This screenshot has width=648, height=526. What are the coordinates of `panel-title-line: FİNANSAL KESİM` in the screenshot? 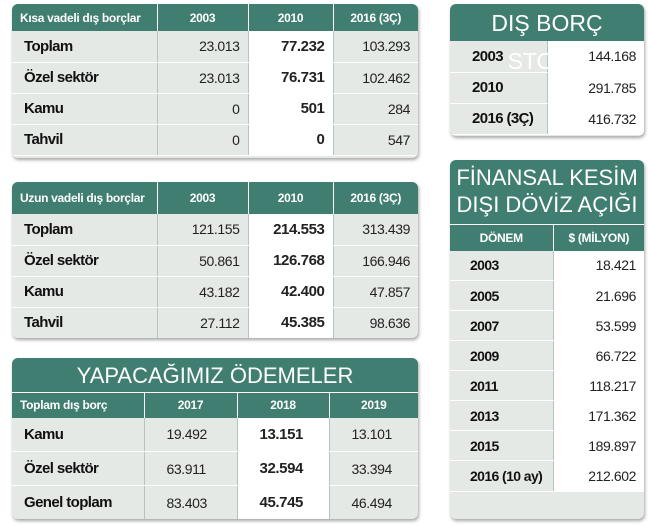 It's located at (547, 177).